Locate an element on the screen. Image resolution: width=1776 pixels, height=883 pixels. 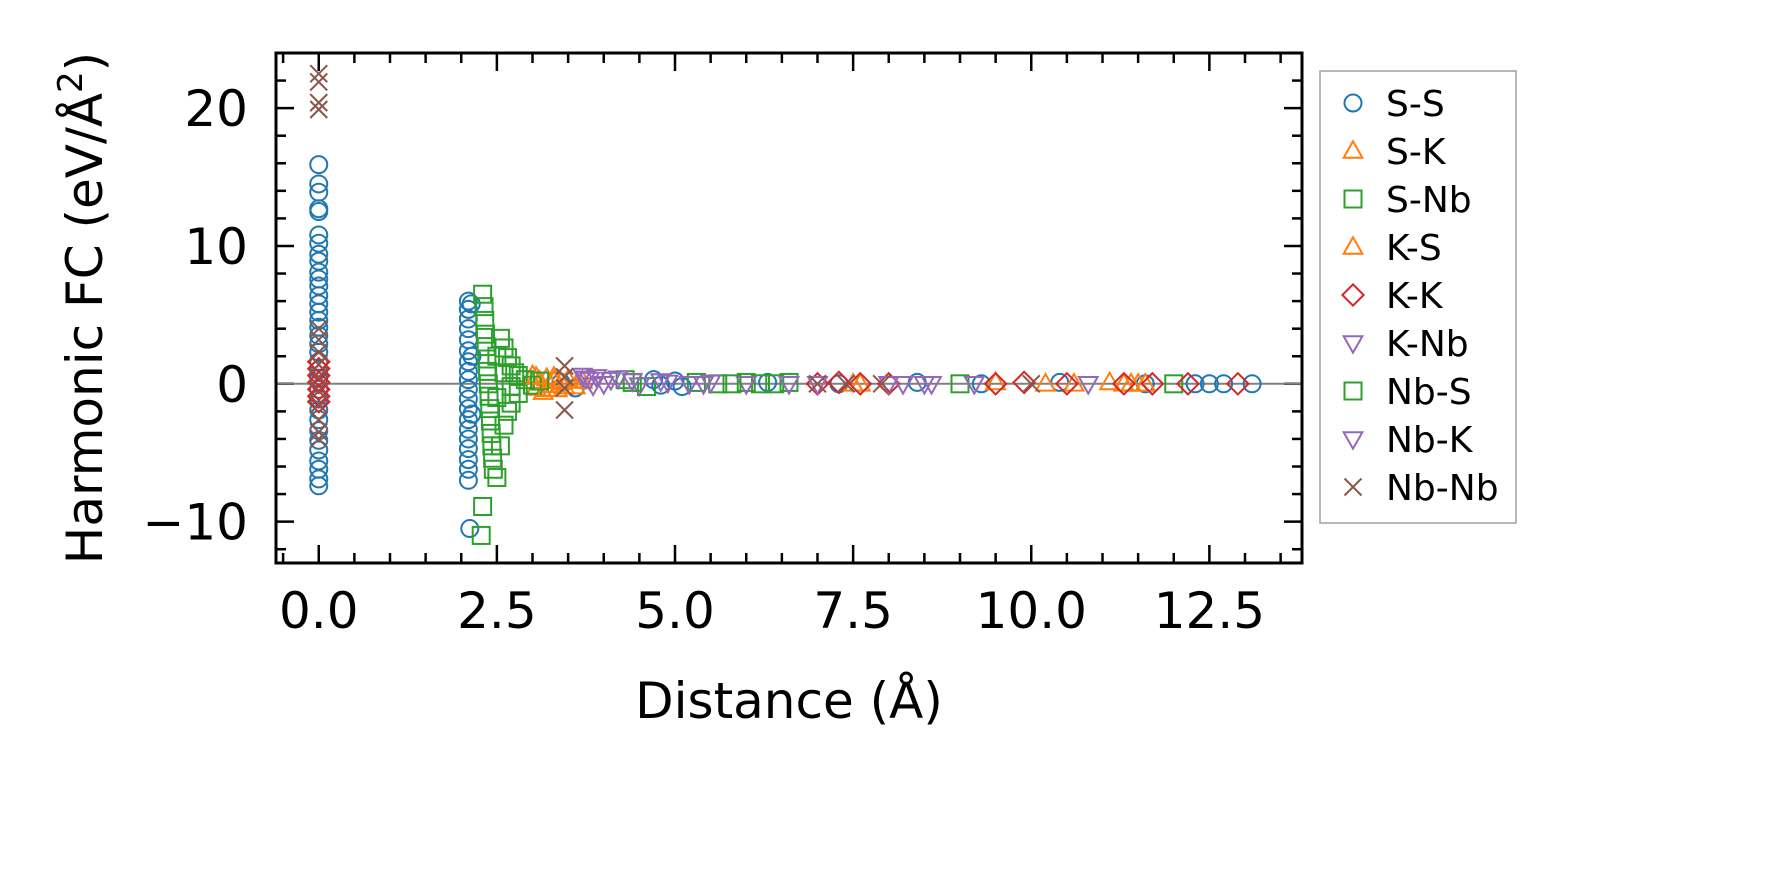
x-tick-labels: 0.0 2.5 5.0 7.5 10.0 12.5 is located at coordinates (772, 611).